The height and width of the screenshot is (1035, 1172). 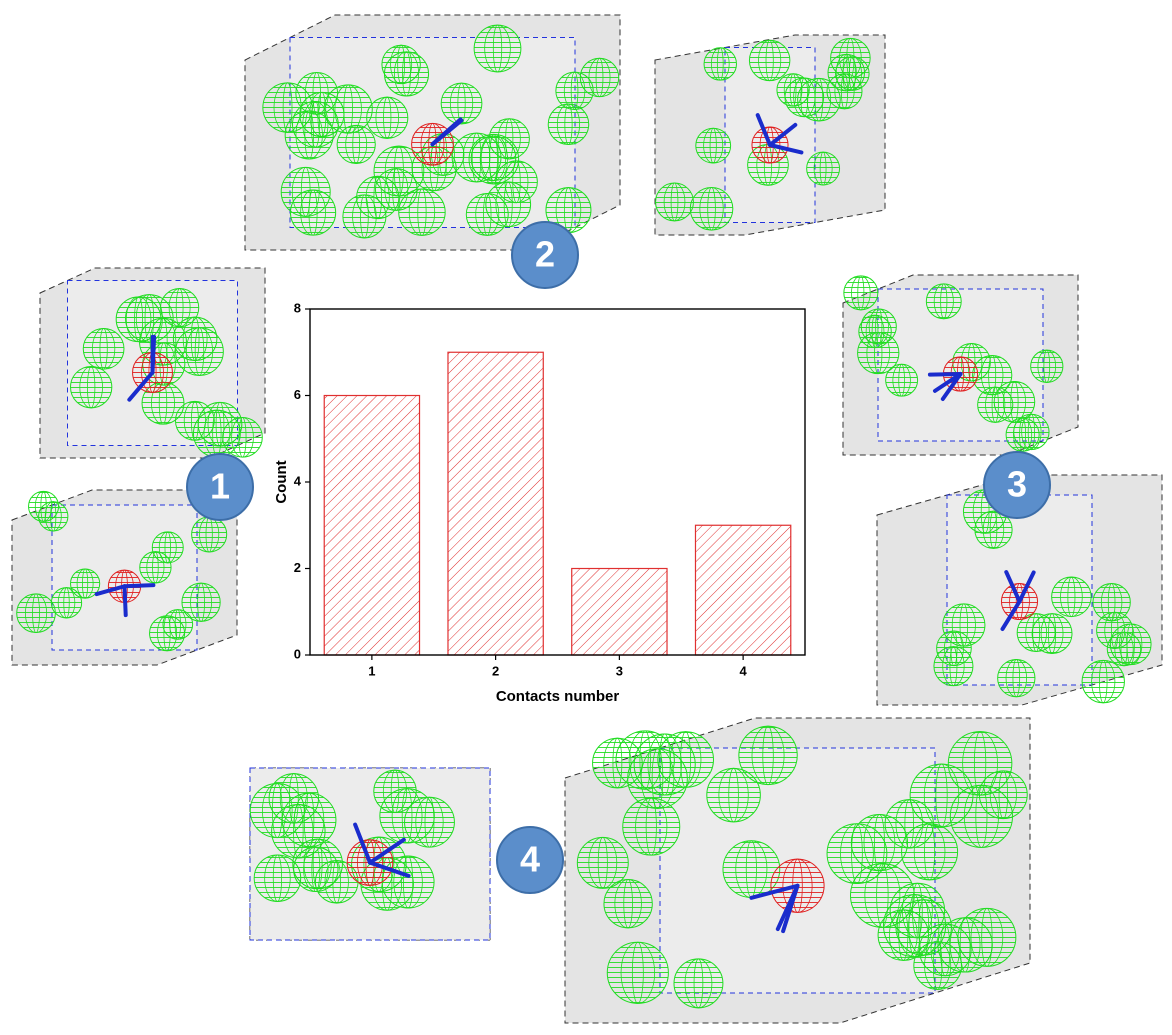 I want to click on badge-label: 4, so click(x=530, y=859).